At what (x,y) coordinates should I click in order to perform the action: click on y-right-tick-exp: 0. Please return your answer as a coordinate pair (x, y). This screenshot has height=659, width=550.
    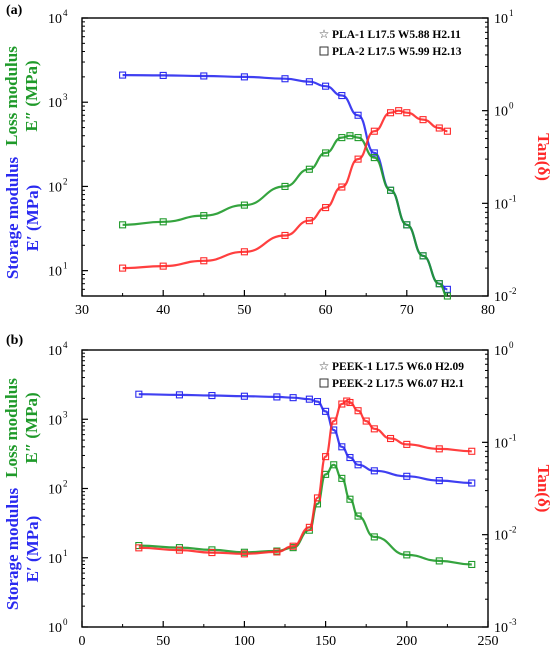
    Looking at the image, I should click on (511, 345).